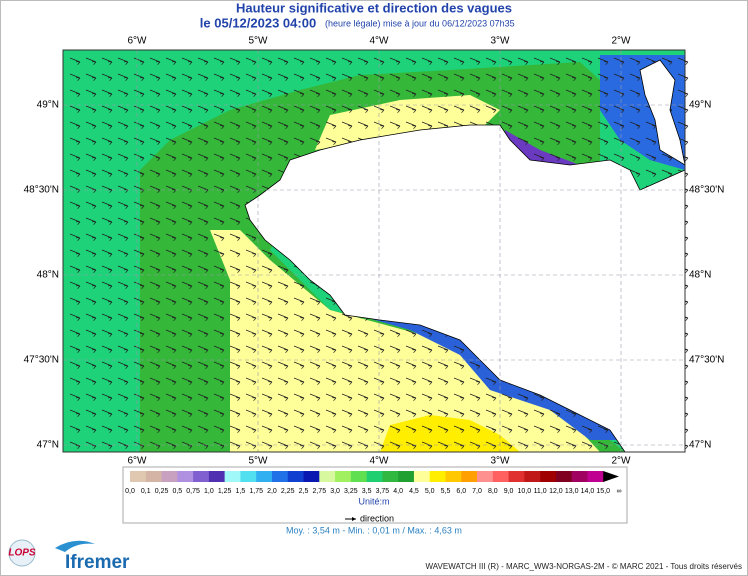  I want to click on scale-label: 2,0, so click(272, 491).